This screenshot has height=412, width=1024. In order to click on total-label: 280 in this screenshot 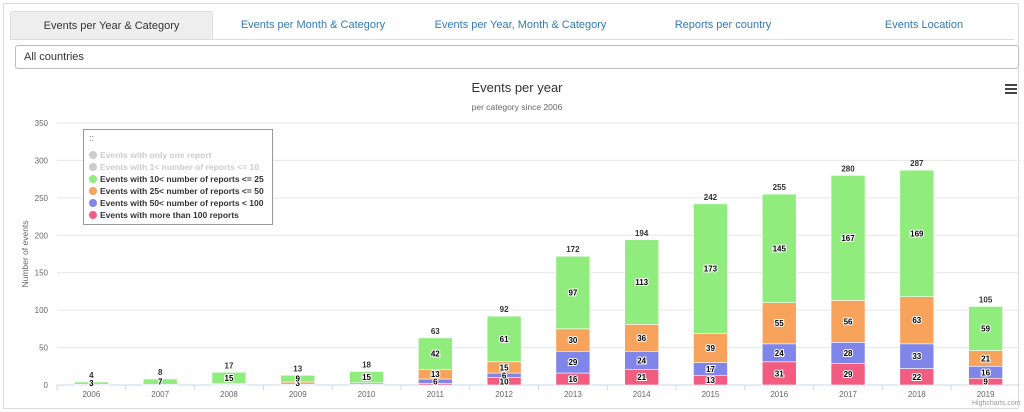, I will do `click(848, 168)`.